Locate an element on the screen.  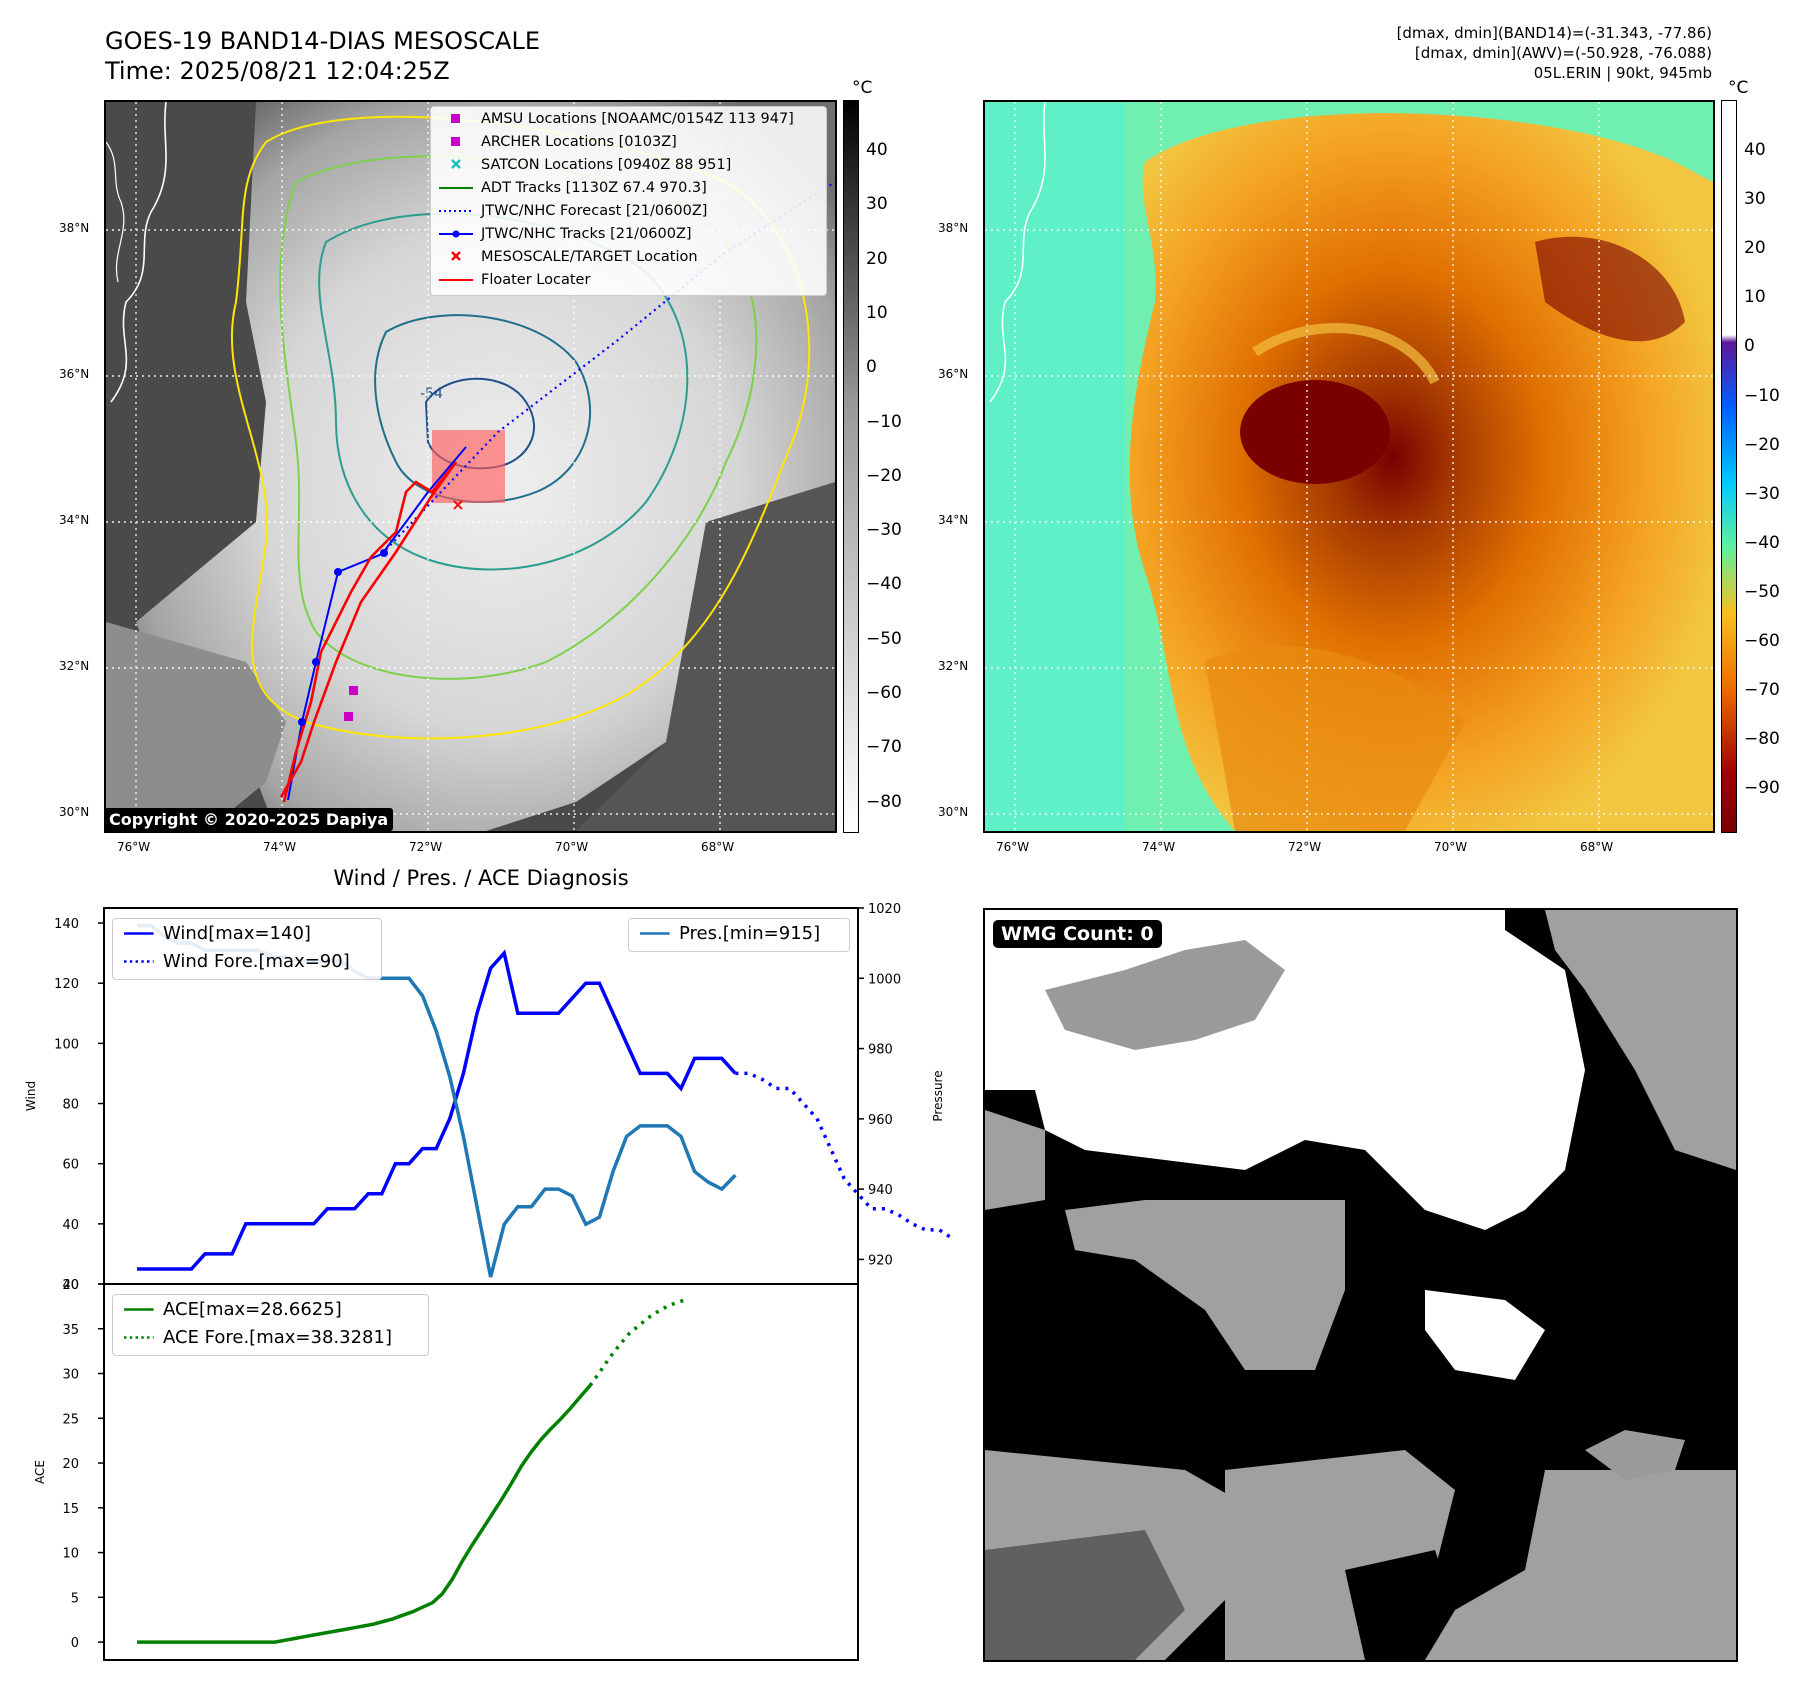
ir-lon-label: 76°W is located at coordinates (134, 847).